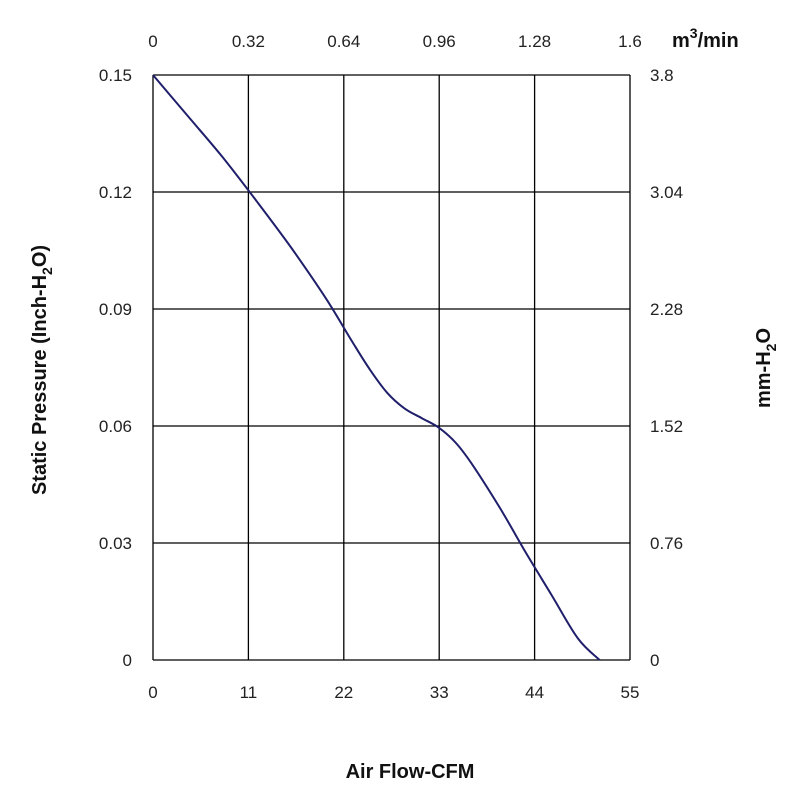 This screenshot has width=800, height=800. Describe the element at coordinates (718, 41) in the screenshot. I see `x-top-unit-suffix: /min` at that location.